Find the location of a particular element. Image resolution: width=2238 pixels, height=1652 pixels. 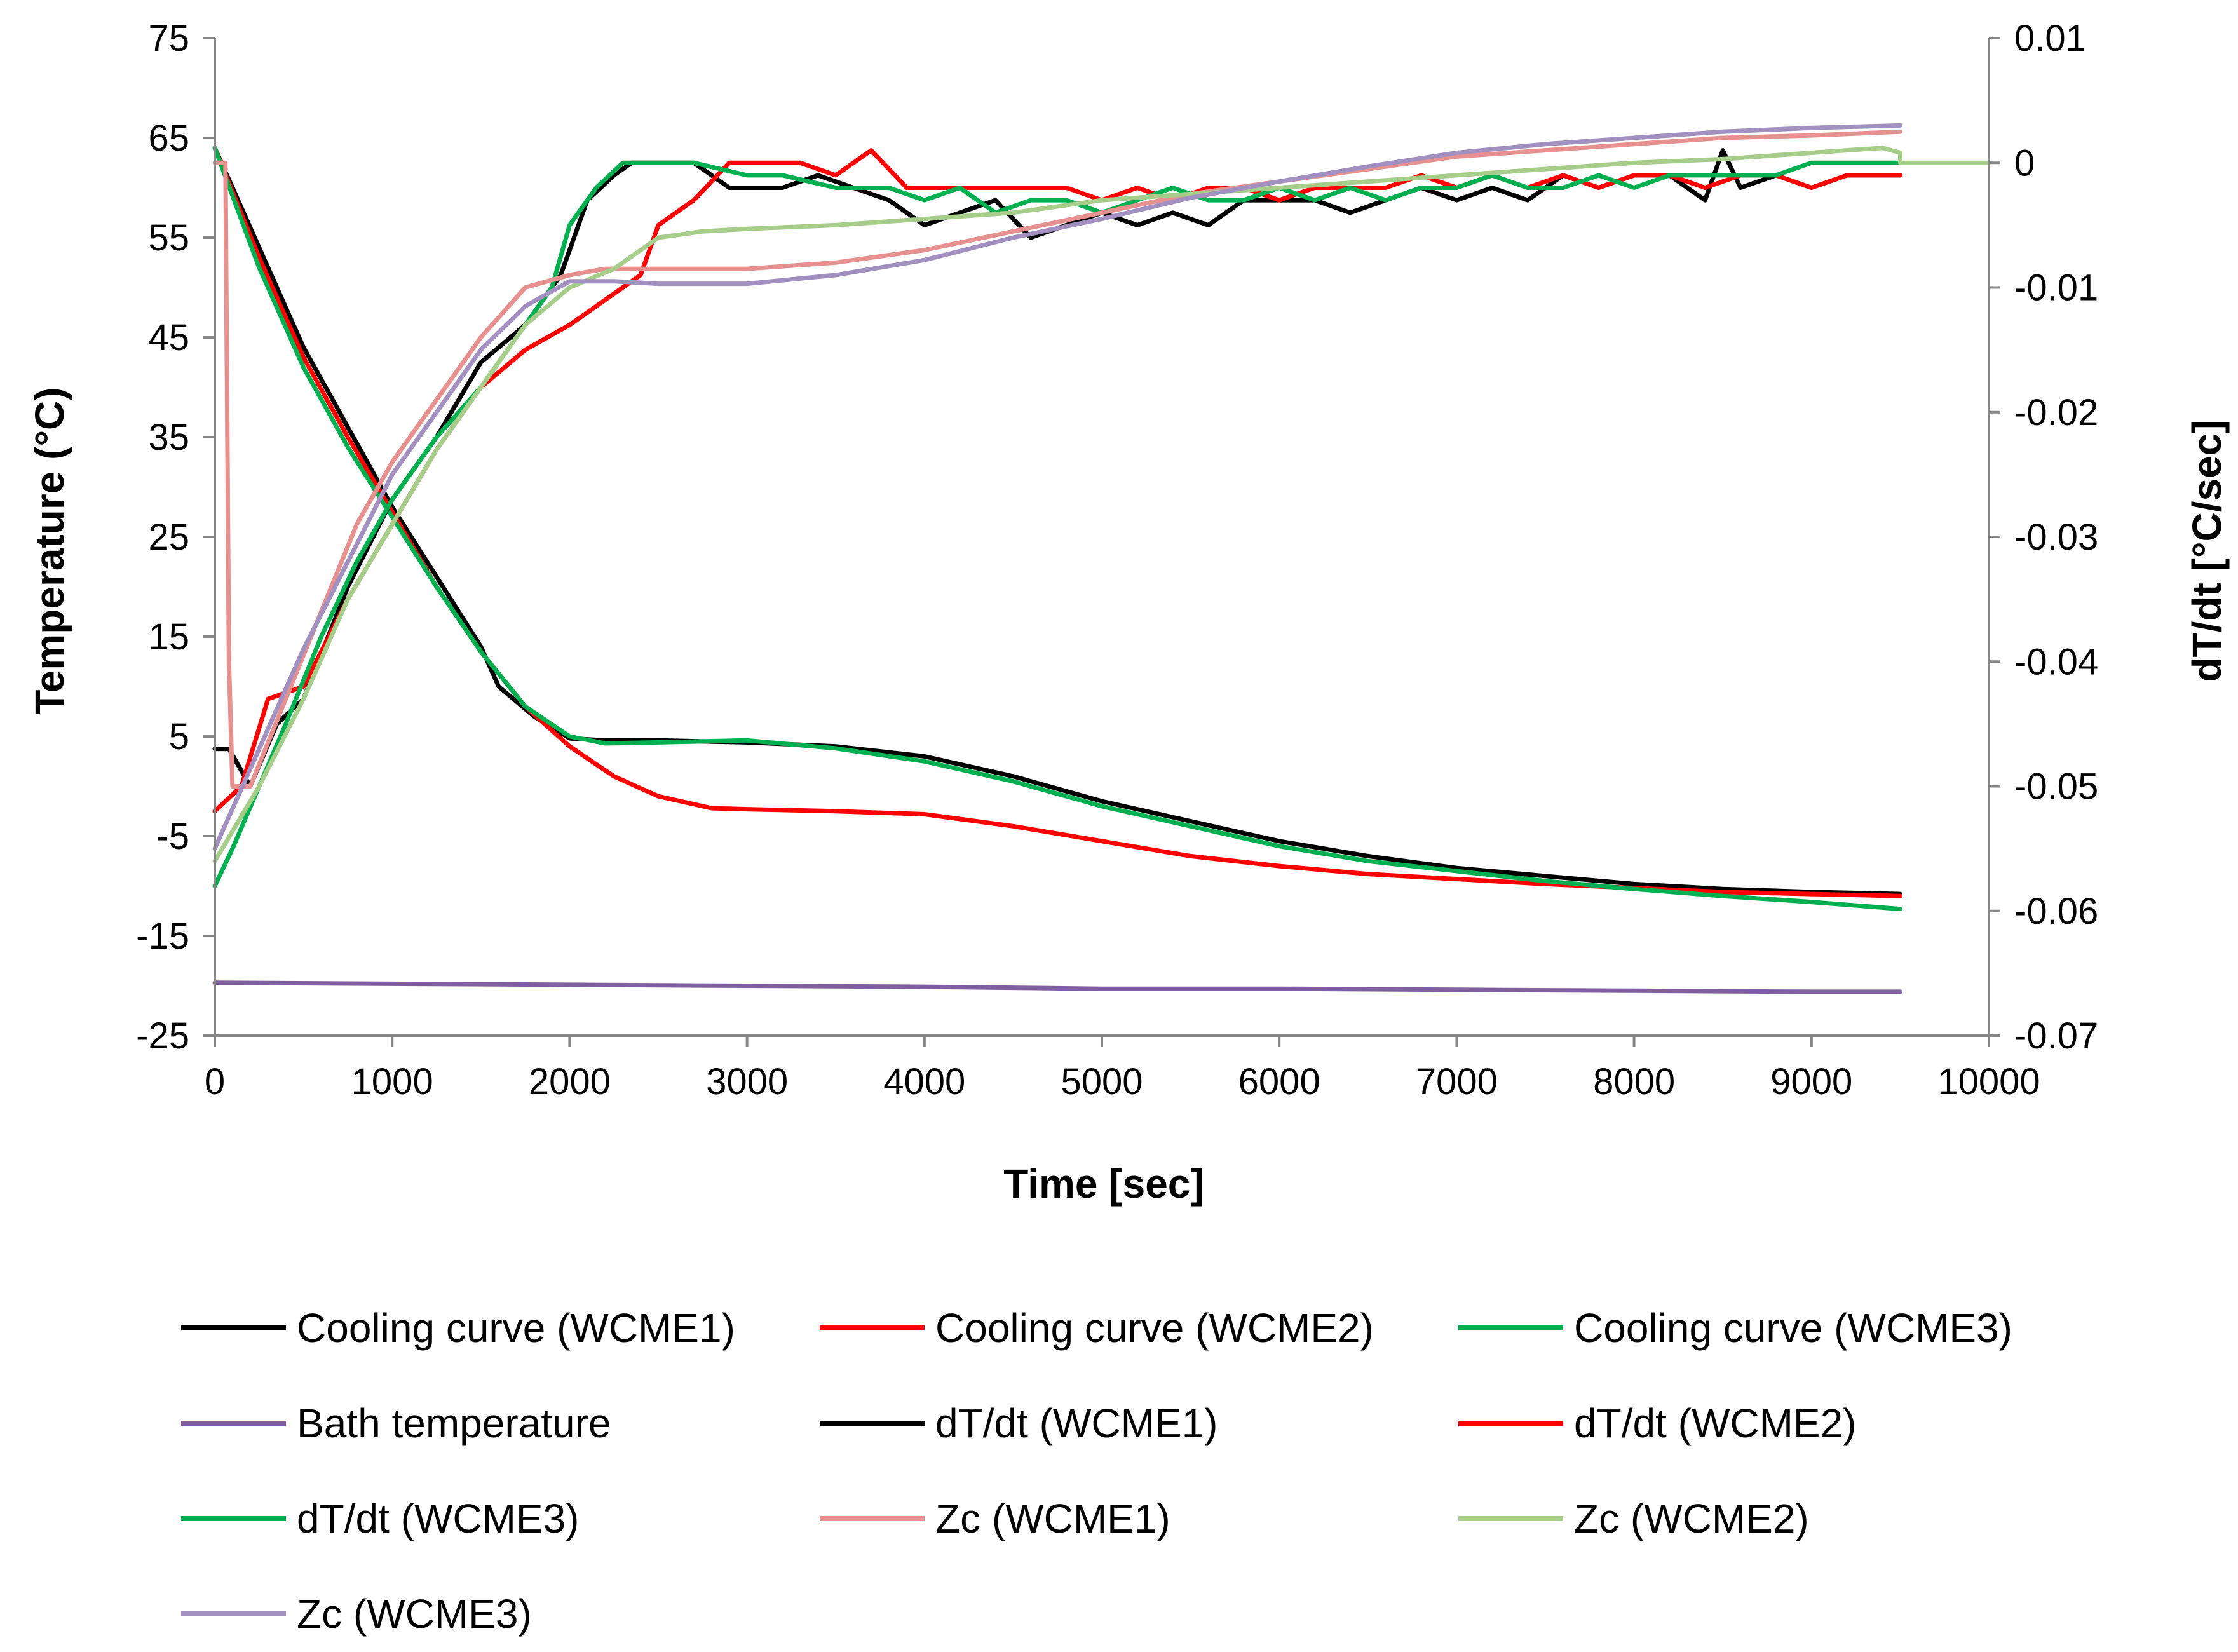

y2-tick-label: -0.02 is located at coordinates (2056, 412).